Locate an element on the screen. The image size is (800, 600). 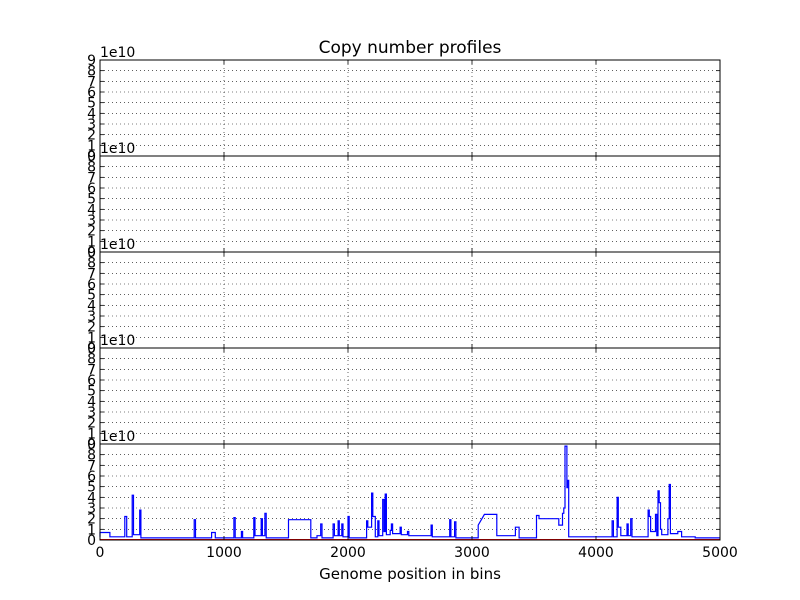
x-tick-label: 1000 is located at coordinates (224, 553).